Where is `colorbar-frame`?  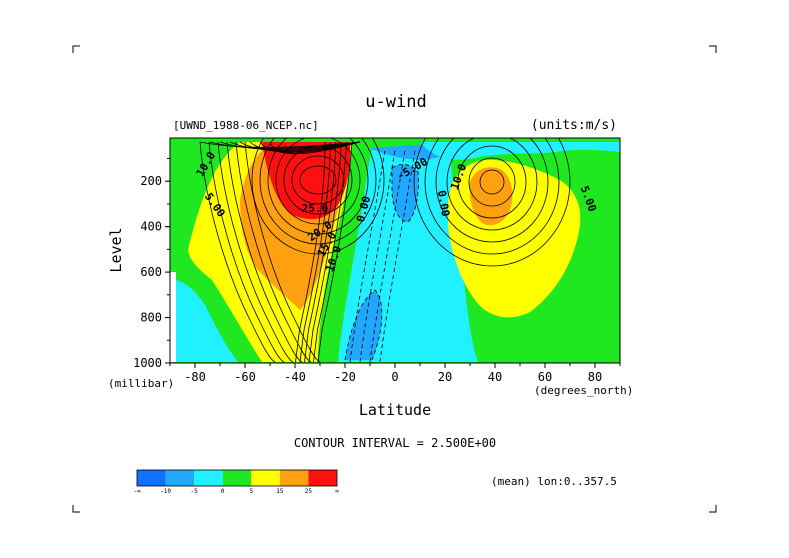
colorbar-frame is located at coordinates (237, 478).